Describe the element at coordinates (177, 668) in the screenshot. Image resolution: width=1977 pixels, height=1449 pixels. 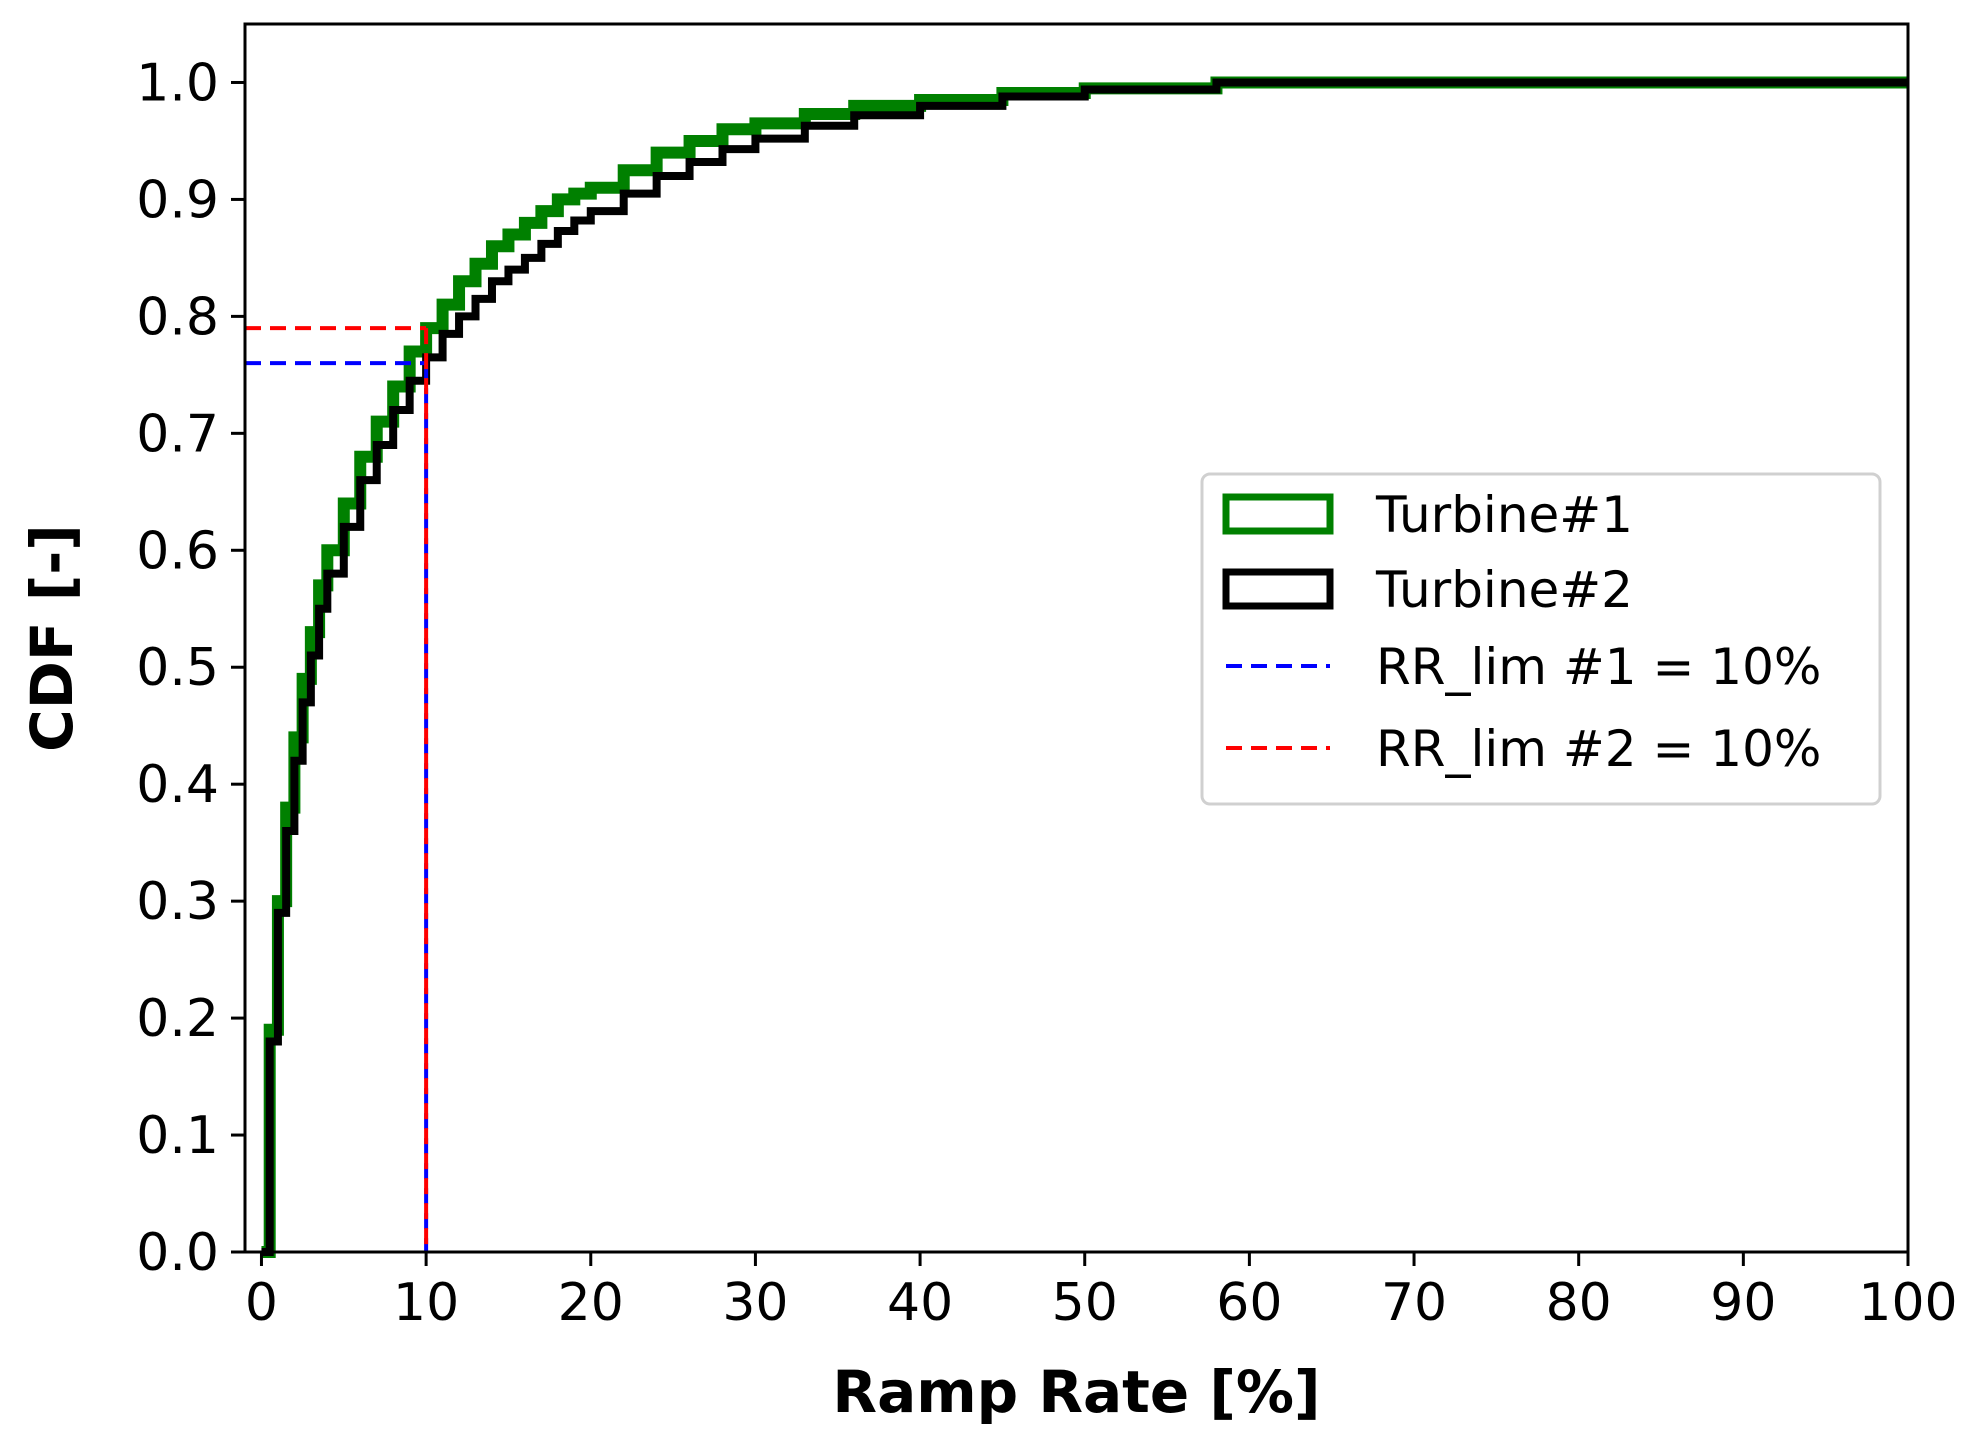
I see `y-tick-label: 0.5` at that location.